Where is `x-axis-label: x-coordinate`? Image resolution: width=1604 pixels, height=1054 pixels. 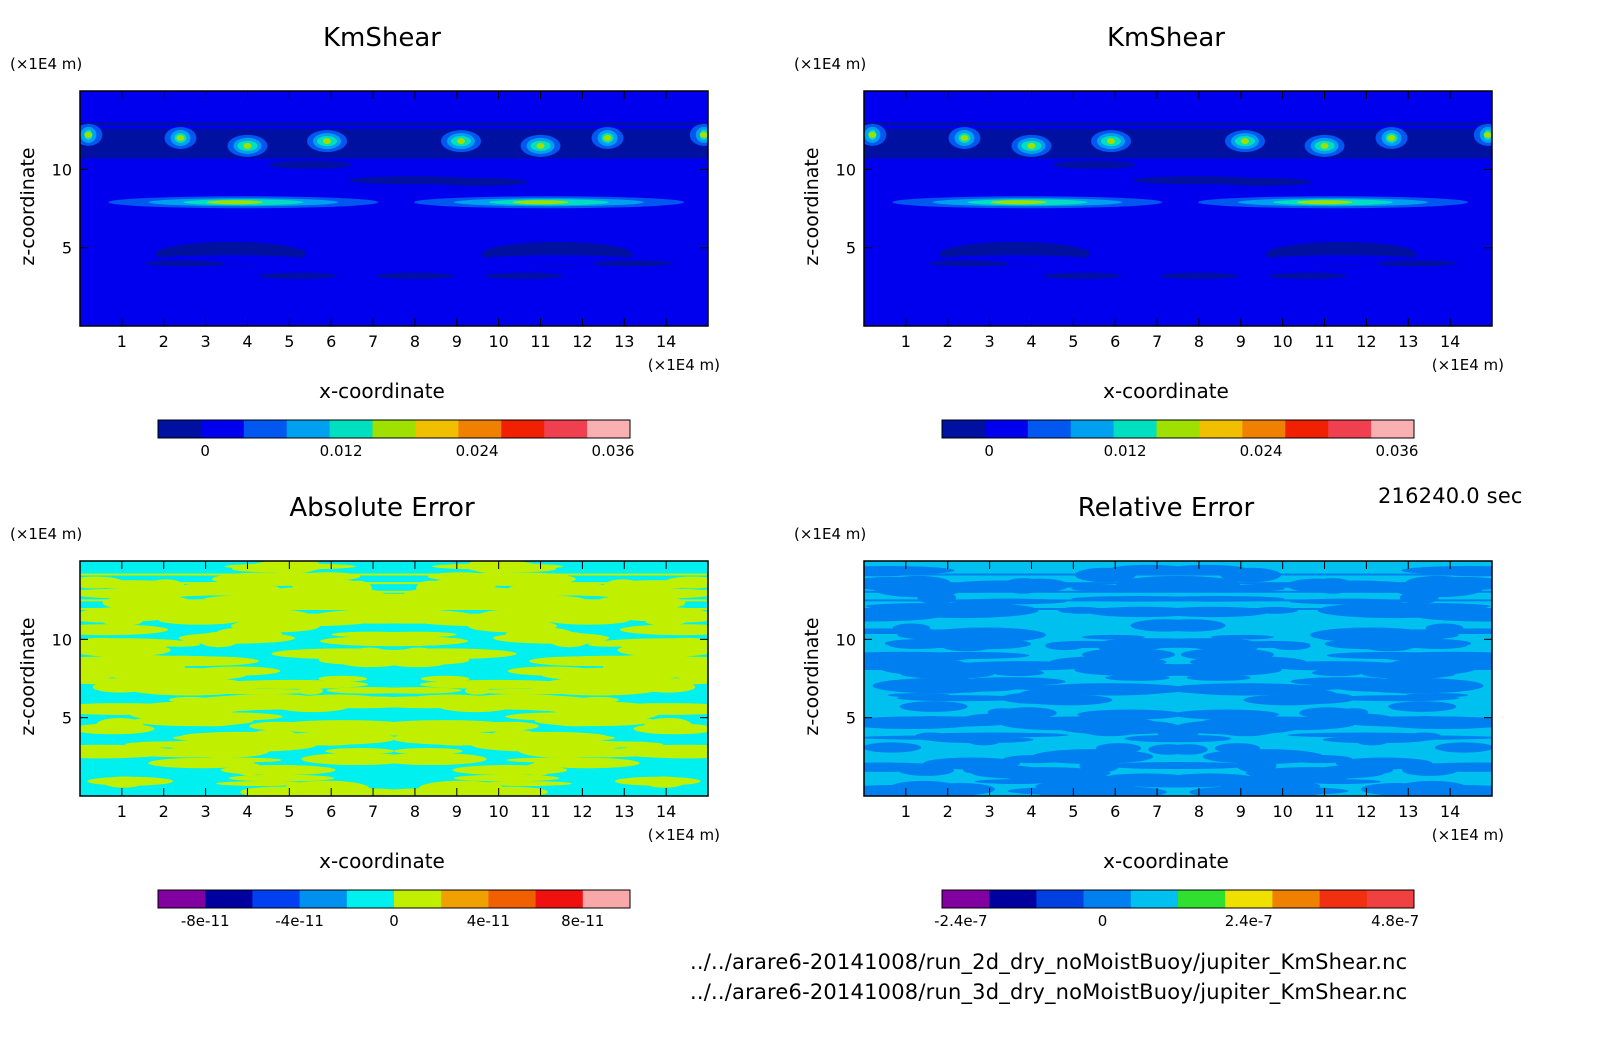 x-axis-label: x-coordinate is located at coordinates (1166, 391).